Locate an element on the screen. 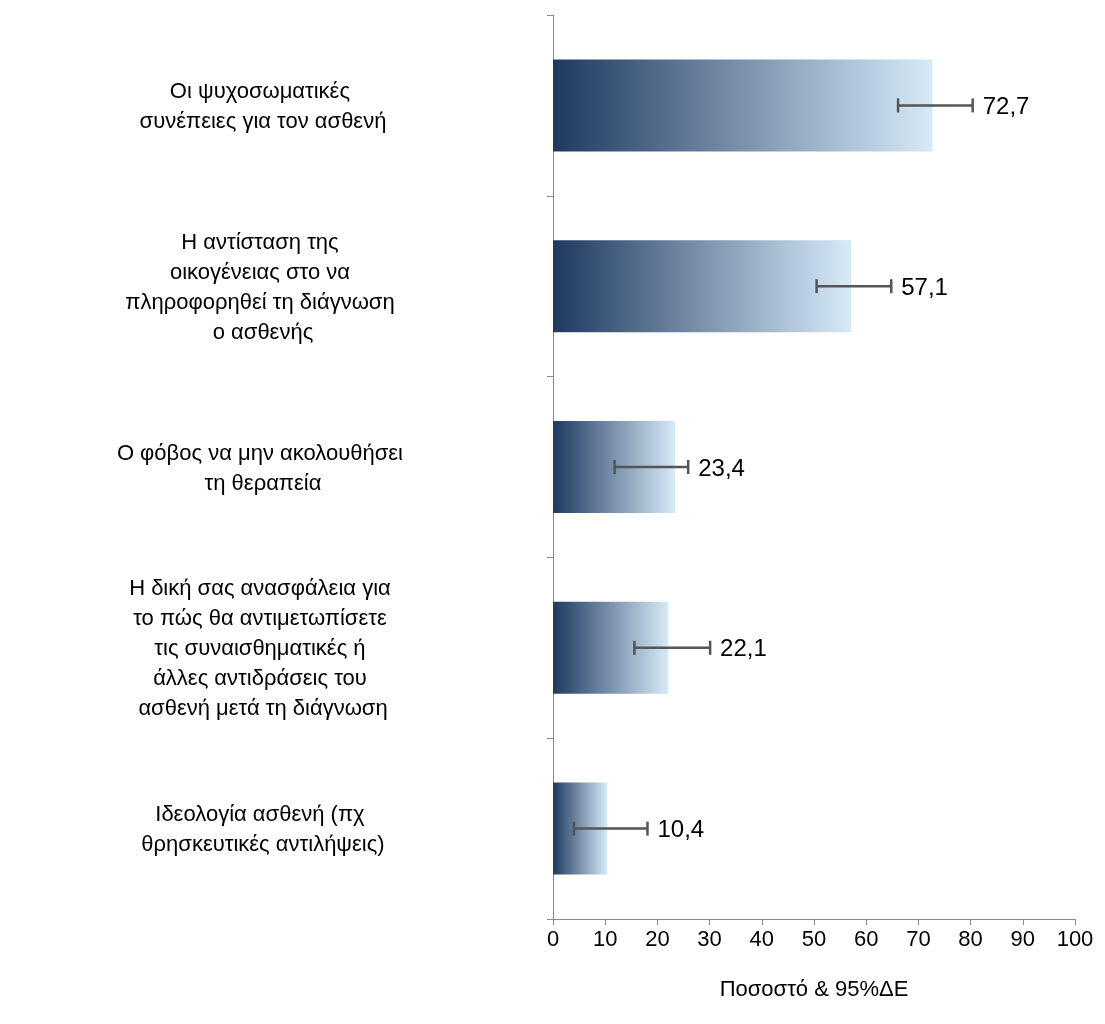 The width and height of the screenshot is (1105, 1024). x-tick-label: 100 is located at coordinates (1075, 938).